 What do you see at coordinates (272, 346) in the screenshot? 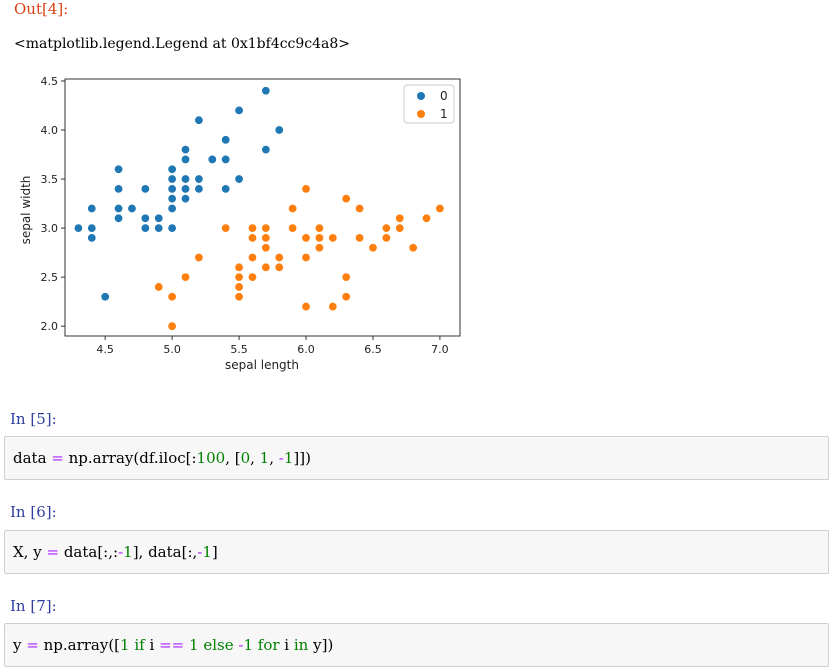
I see `x-ticks: 4.5 5.0 5.5 6.0 6.5 7.0` at bounding box center [272, 346].